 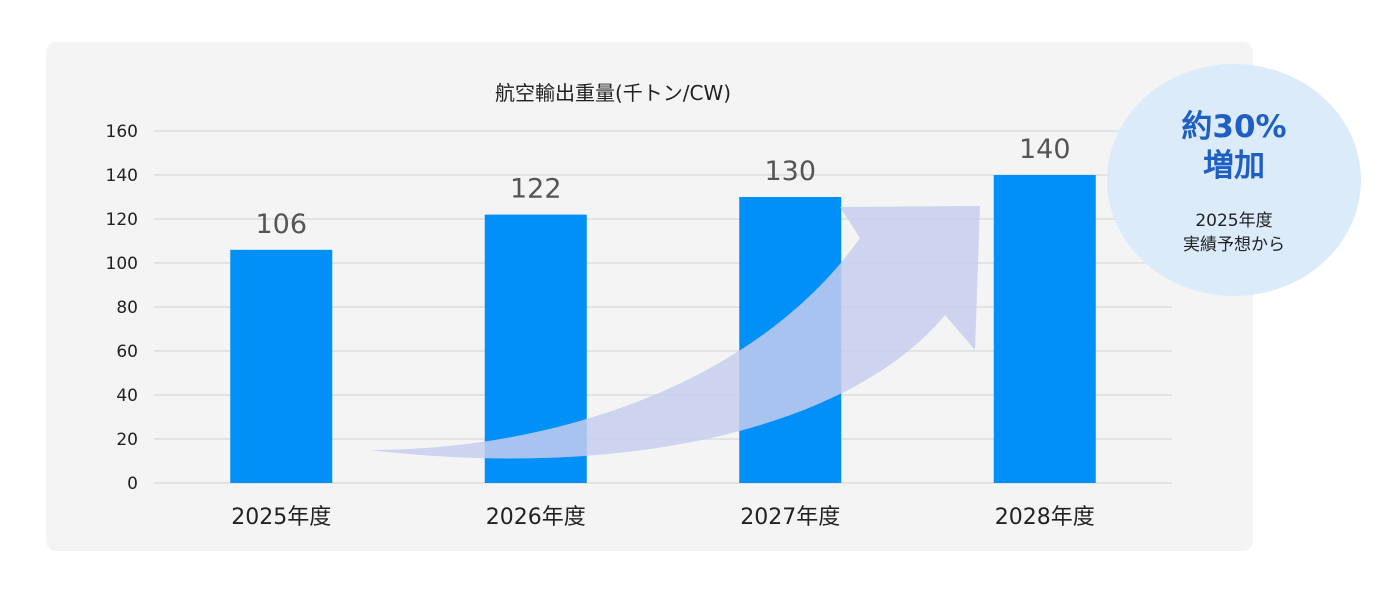 What do you see at coordinates (122, 132) in the screenshot?
I see `y-tick-label: 160` at bounding box center [122, 132].